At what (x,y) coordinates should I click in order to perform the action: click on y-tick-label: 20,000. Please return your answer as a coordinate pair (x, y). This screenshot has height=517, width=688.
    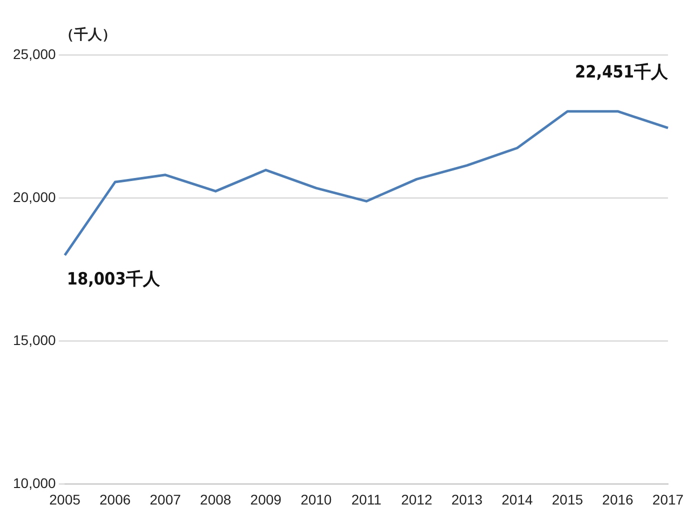
    Looking at the image, I should click on (34, 196).